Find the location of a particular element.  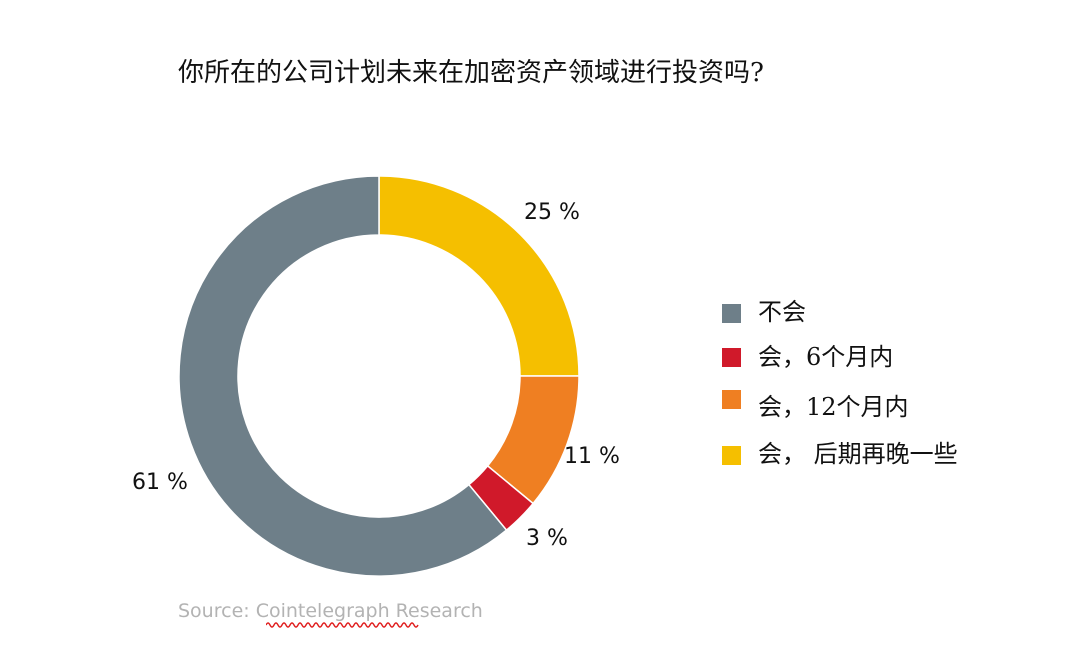

source-note: Source: Cointelegraph Research is located at coordinates (330, 611).